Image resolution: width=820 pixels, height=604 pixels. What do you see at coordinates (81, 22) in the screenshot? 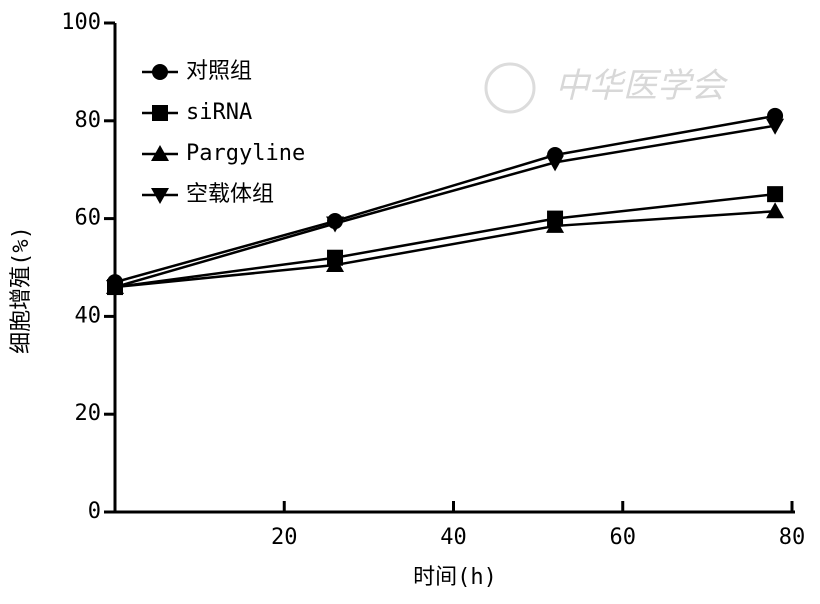
I see `y-tick-label: 100` at bounding box center [81, 22].